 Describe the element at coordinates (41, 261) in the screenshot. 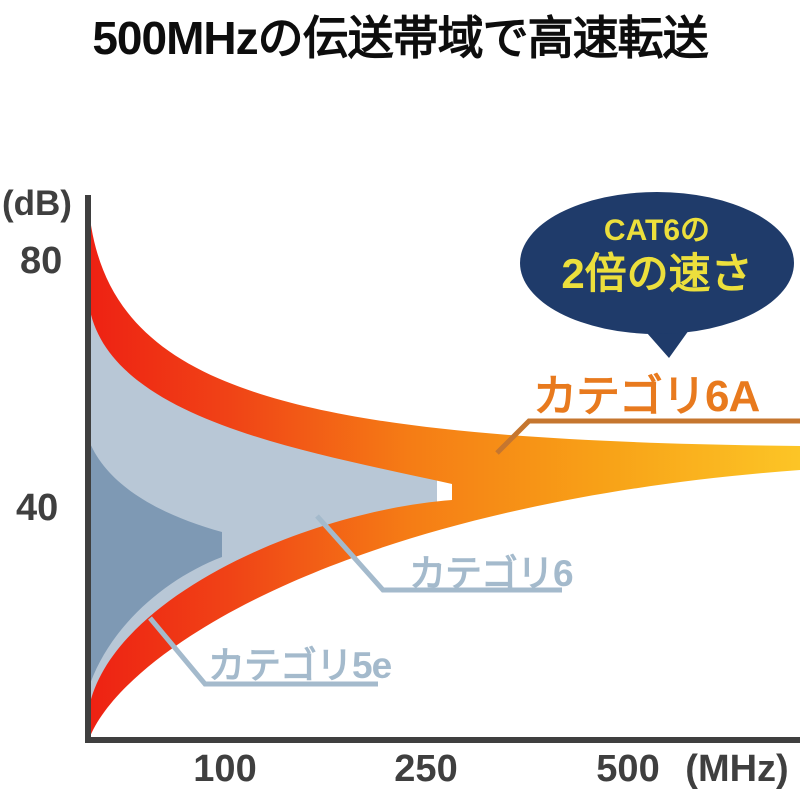

I see `y-tick-80: 80` at that location.